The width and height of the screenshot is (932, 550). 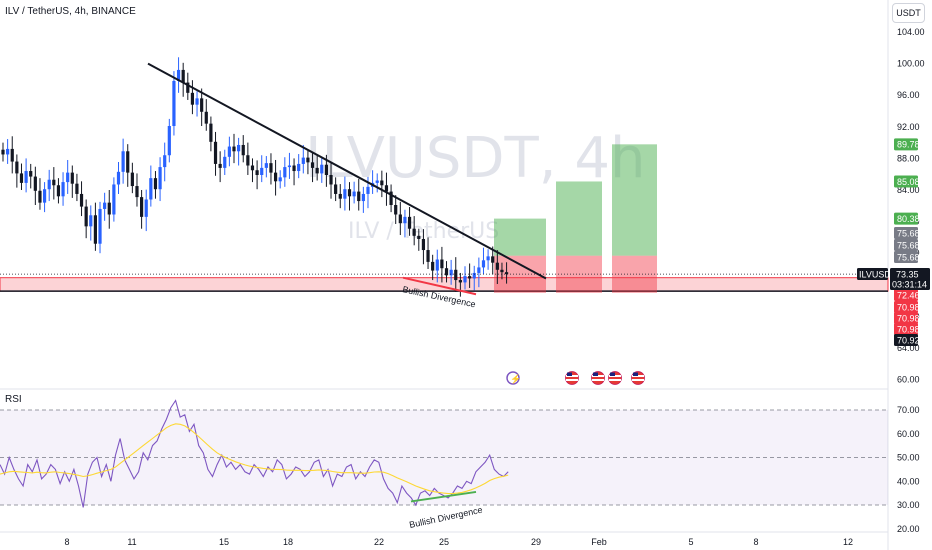 What do you see at coordinates (908, 505) in the screenshot?
I see `rsi-tick-label: 30.00` at bounding box center [908, 505].